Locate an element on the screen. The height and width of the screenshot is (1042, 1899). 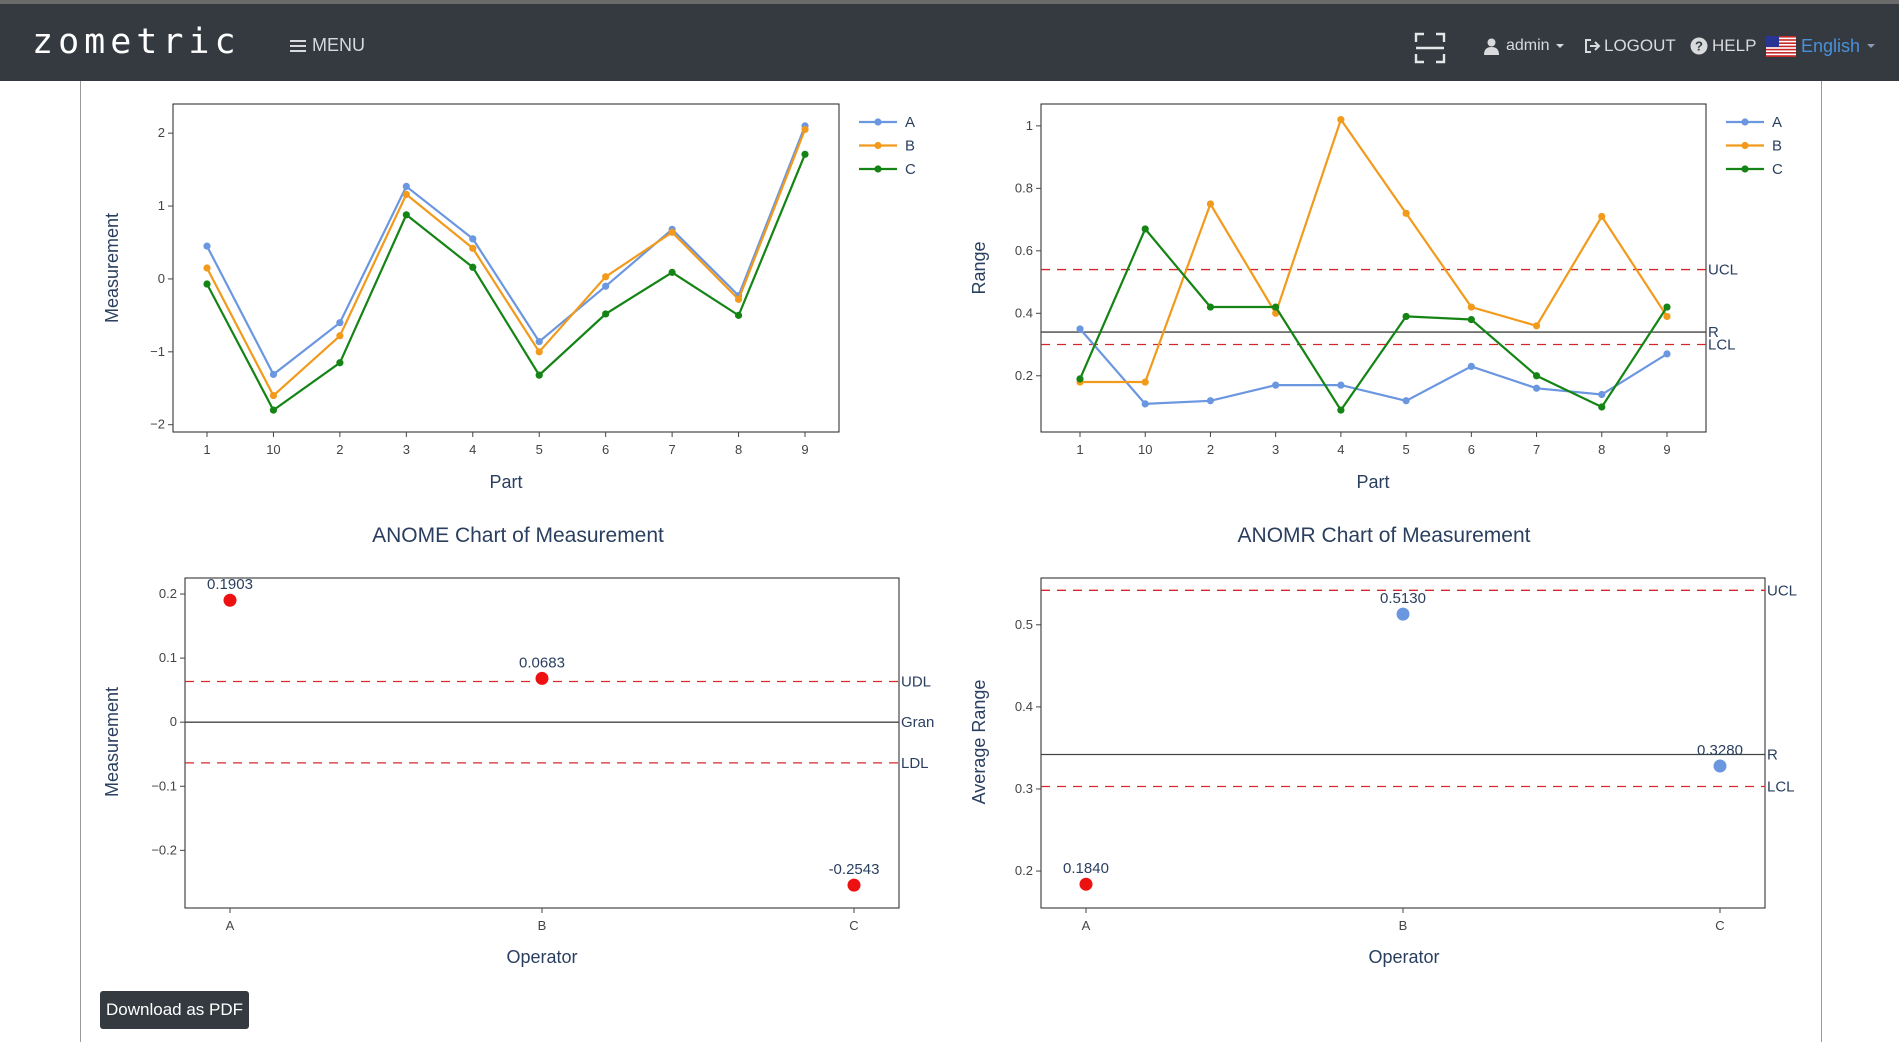
y-tick-label: −0.2 is located at coordinates (164, 849).